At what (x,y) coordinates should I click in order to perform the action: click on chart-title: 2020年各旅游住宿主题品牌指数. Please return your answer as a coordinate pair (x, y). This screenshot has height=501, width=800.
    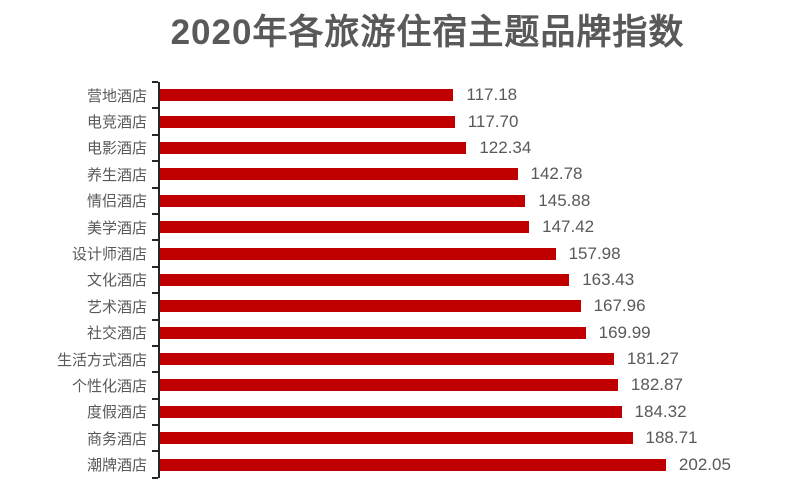
    Looking at the image, I should click on (427, 32).